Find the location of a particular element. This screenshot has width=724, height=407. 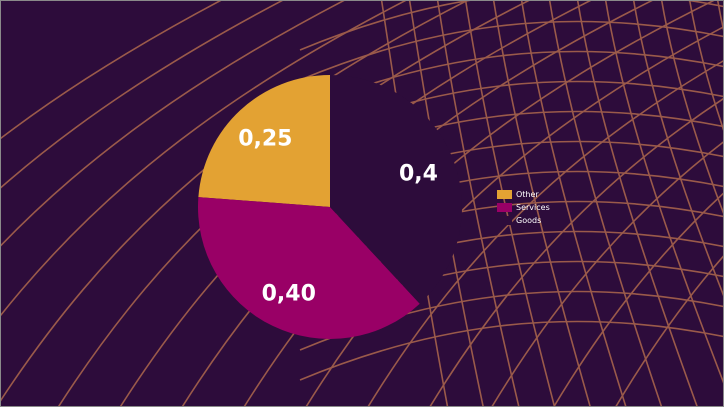

legend-swatch-services is located at coordinates (504, 207).